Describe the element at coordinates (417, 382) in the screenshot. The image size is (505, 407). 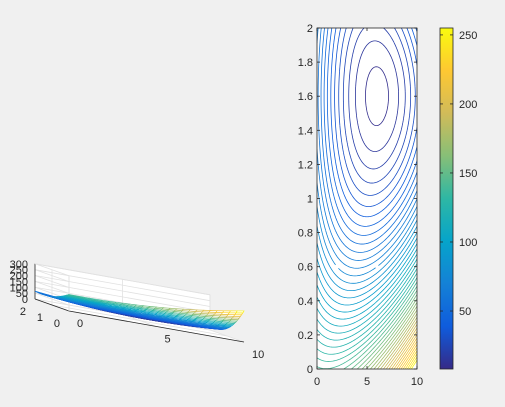
I see `contour-x-tick-label: 10` at that location.